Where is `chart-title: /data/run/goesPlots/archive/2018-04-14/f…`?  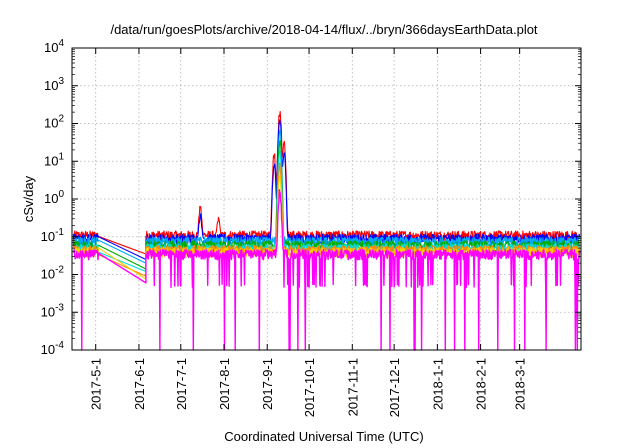
chart-title: /data/run/goesPlots/archive/2018-04-14/f… is located at coordinates (323, 29).